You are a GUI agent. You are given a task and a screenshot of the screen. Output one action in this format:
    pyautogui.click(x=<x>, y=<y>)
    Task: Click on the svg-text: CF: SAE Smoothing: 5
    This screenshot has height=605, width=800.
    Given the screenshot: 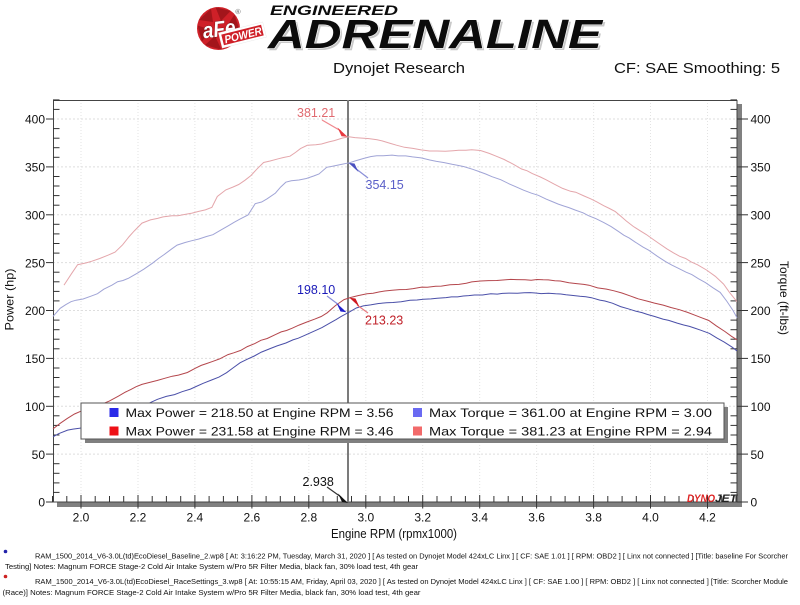 What is the action you would take?
    pyautogui.click(x=697, y=68)
    